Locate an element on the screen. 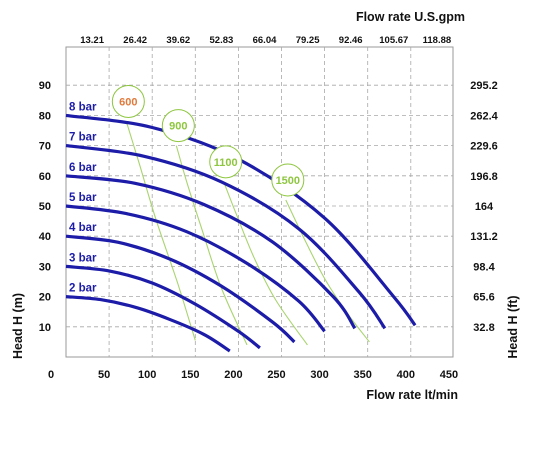 The image size is (550, 459). pressure-curve-label: 4 bar is located at coordinates (83, 228).